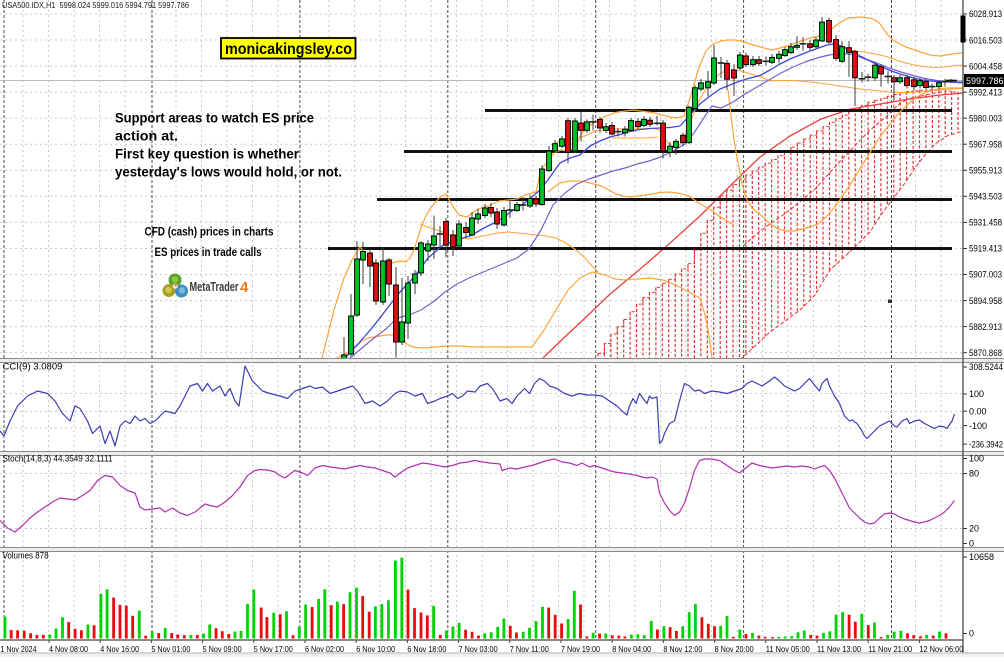 The image size is (1004, 662). Describe the element at coordinates (288, 49) in the screenshot. I see `svg-text: monicakingsley.co` at that location.